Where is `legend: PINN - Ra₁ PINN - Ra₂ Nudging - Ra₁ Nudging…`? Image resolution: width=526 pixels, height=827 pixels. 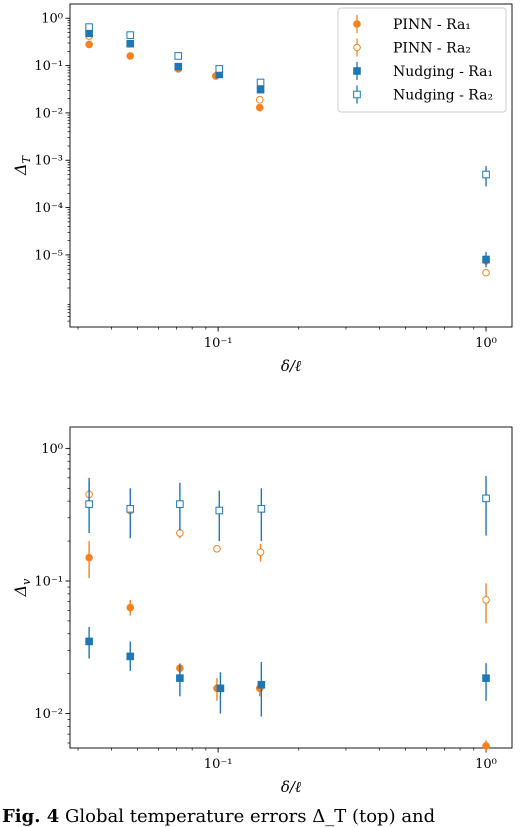
legend: PINN - Ra₁ PINN - Ra₂ Nudging - Ra₁ Nudging… is located at coordinates (422, 60).